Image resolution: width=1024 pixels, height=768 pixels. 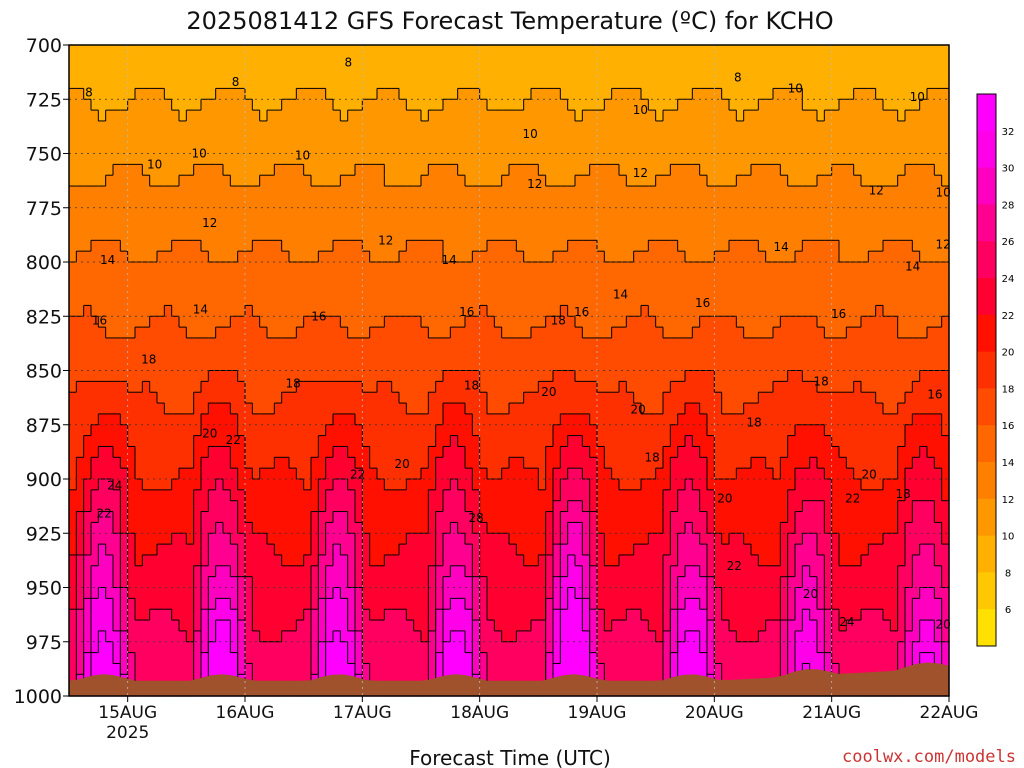 I want to click on y-tick-label: 825, so click(x=44, y=317).